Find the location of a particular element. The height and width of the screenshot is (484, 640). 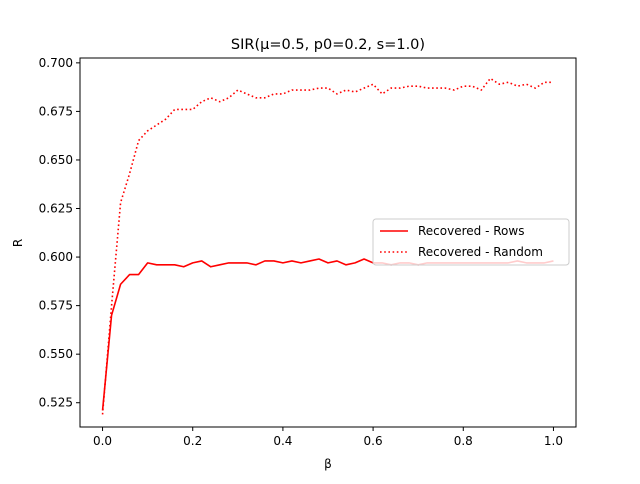

y-tick-label: 0.675 is located at coordinates (56, 111).